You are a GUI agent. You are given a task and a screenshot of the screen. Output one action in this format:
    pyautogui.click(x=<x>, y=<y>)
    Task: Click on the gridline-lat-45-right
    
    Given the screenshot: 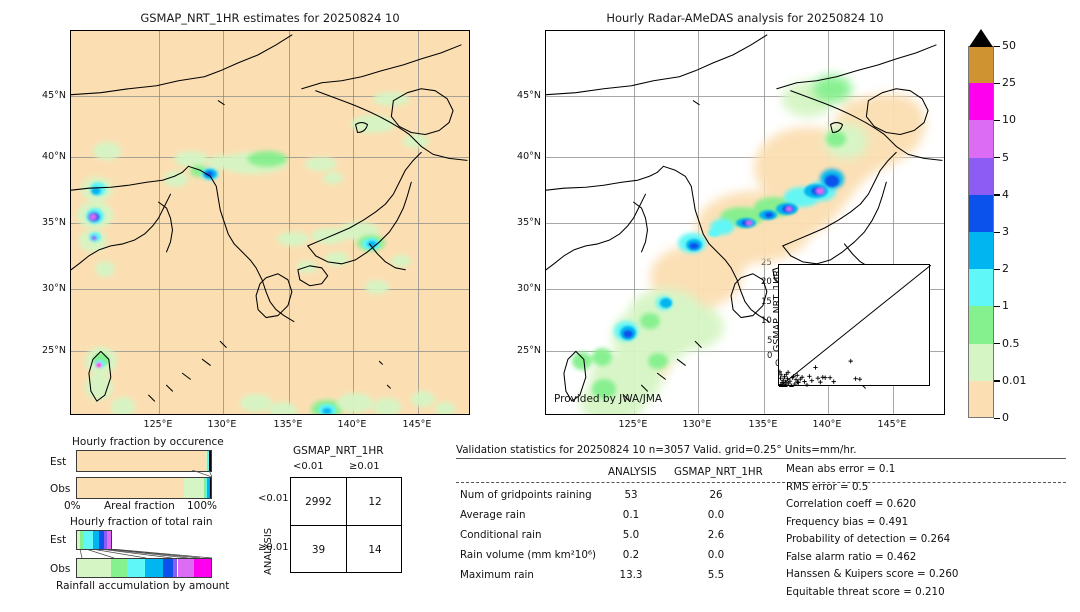 What is the action you would take?
    pyautogui.click(x=745, y=96)
    